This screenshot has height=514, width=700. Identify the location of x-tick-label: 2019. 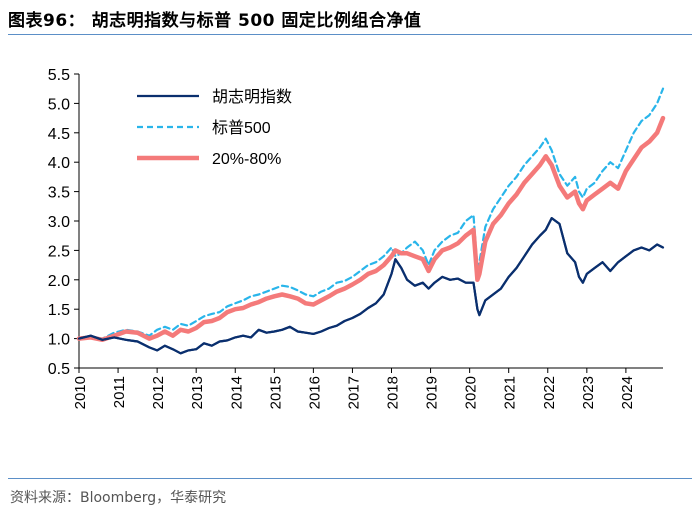
(432, 392).